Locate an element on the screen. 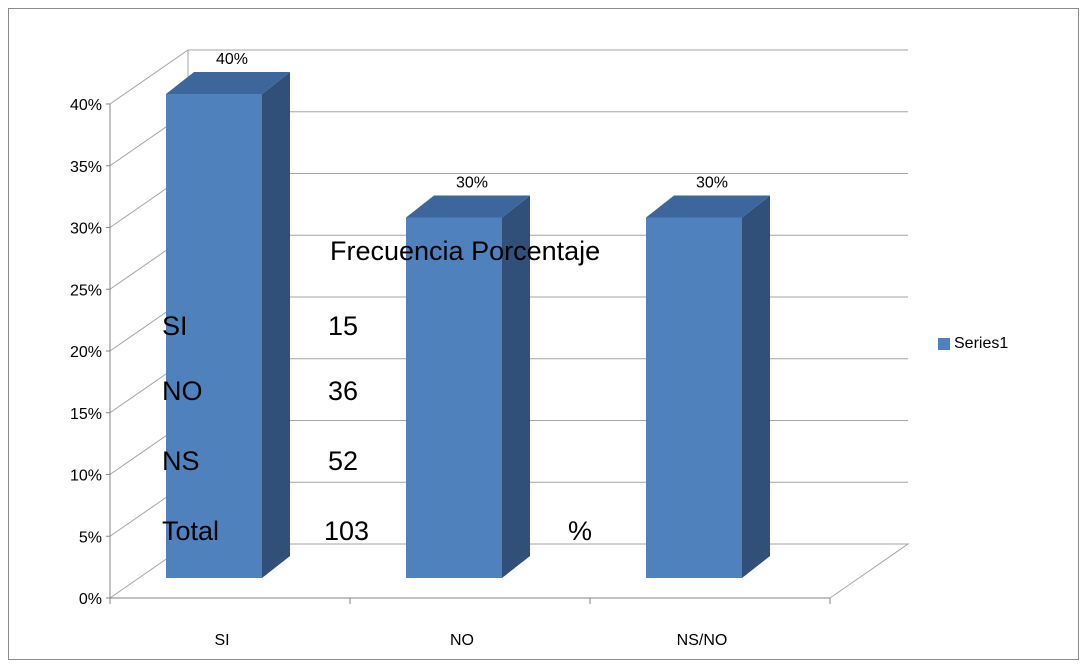 The width and height of the screenshot is (1088, 664). floor-outline is located at coordinates (509, 571).